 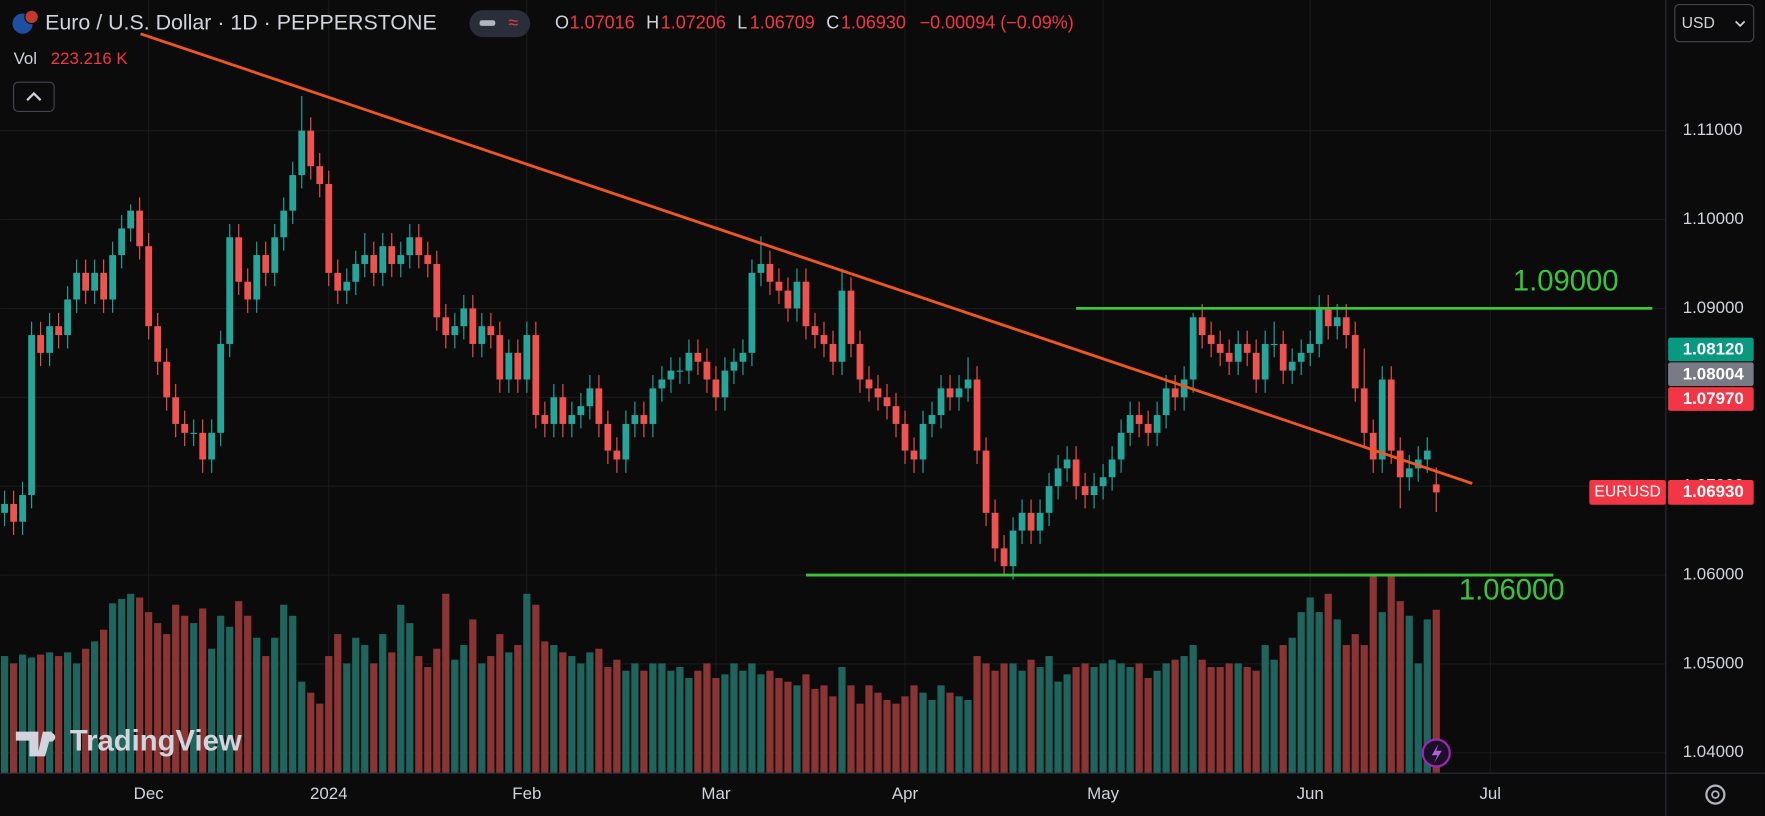 I want to click on settings-button, so click(x=1715, y=794).